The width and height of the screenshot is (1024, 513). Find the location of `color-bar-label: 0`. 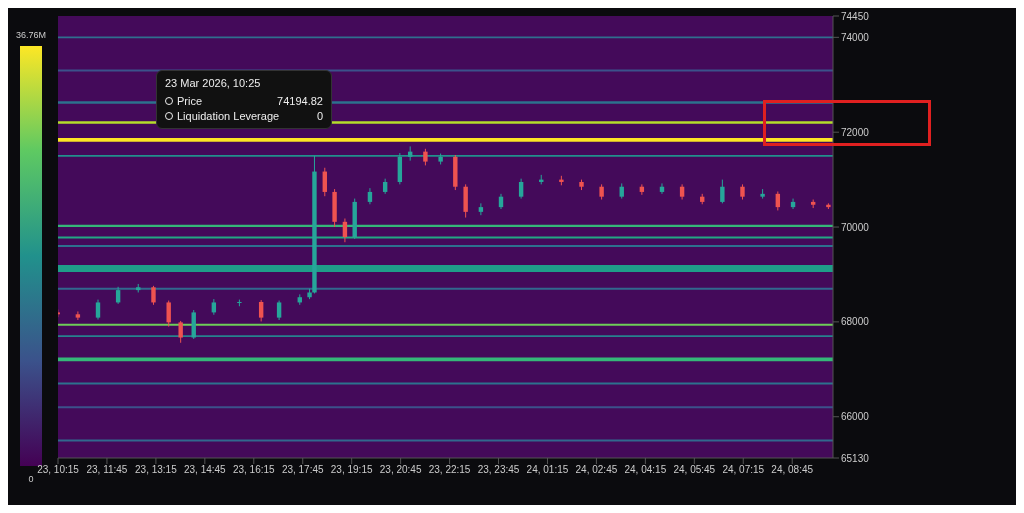

color-bar-label: 0 is located at coordinates (31, 479).